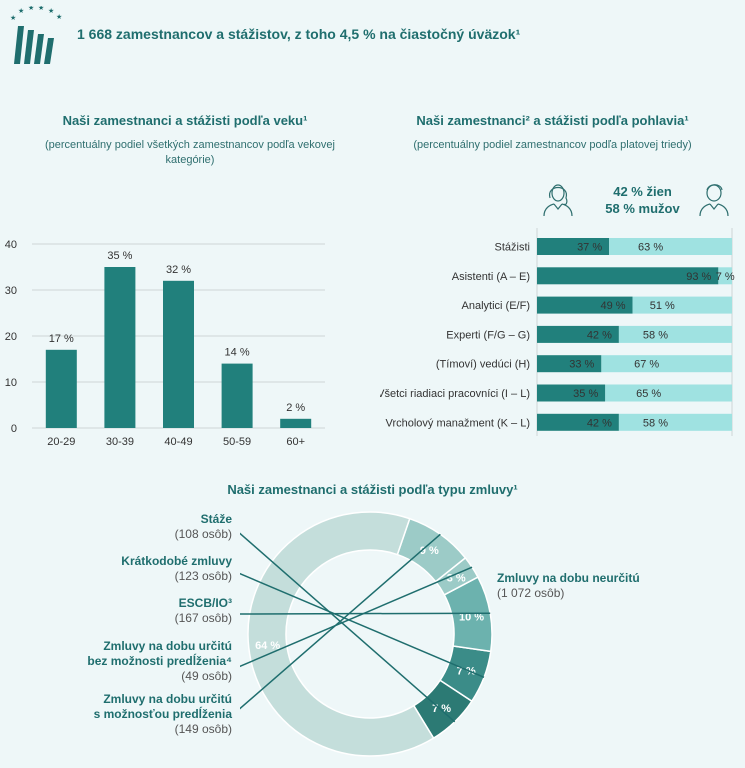  I want to click on gender-men-value-label: 7 %, so click(725, 277).